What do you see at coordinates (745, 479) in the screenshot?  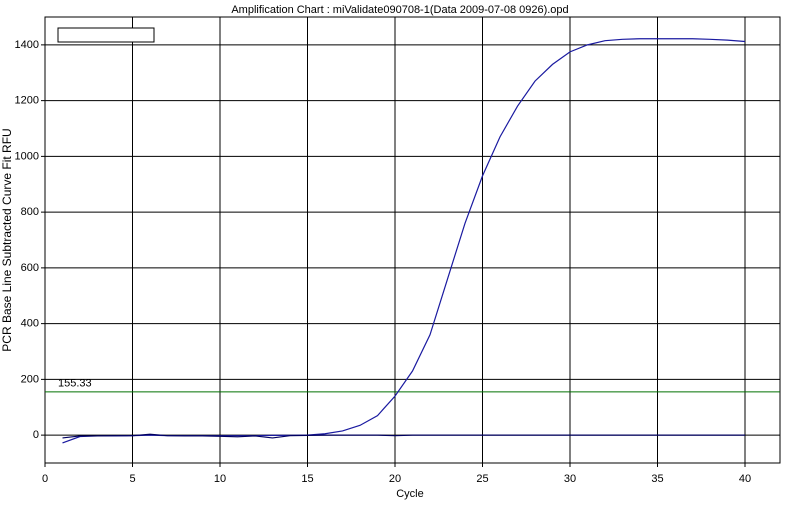 I see `x-tick-label: 40` at bounding box center [745, 479].